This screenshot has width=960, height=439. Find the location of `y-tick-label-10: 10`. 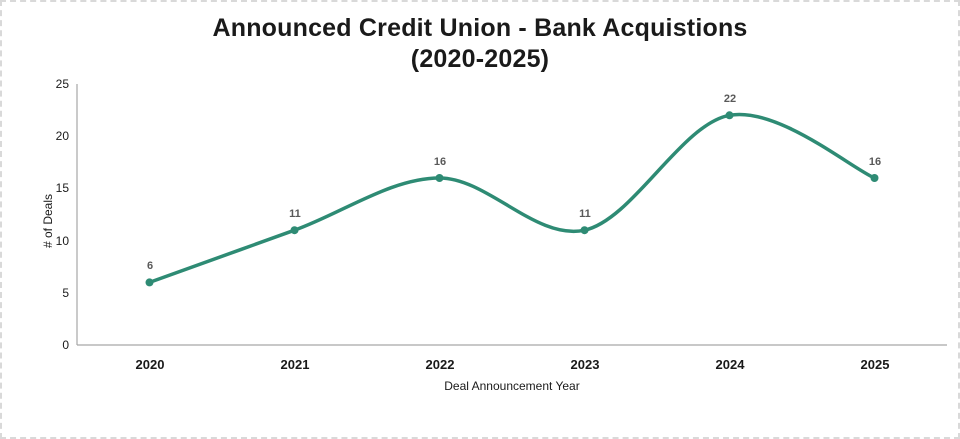

y-tick-label-10: 10 is located at coordinates (62, 241).